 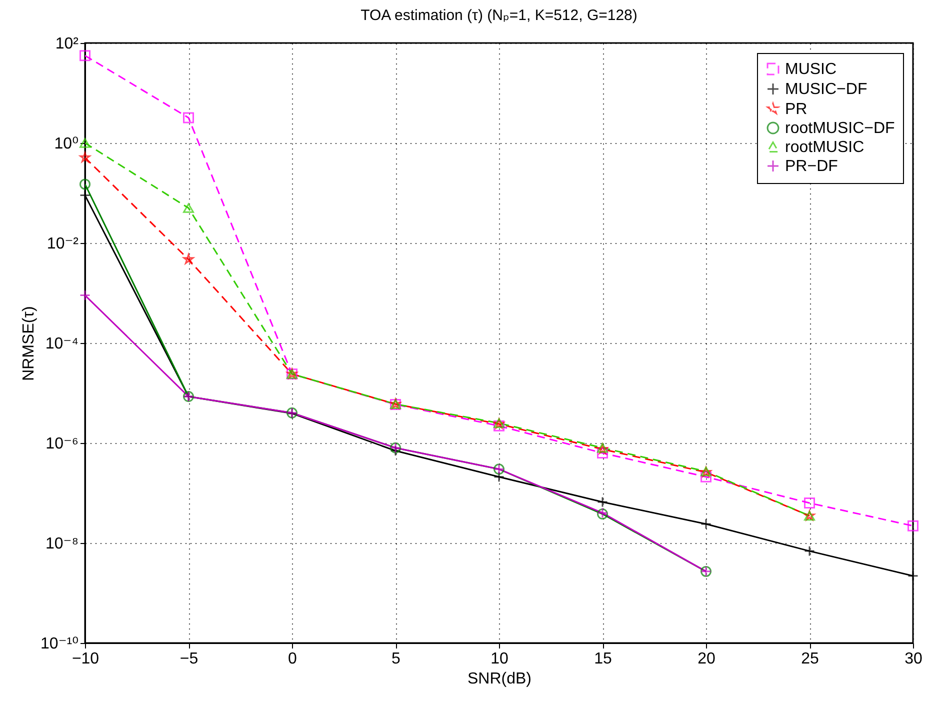 What do you see at coordinates (824, 147) in the screenshot?
I see `legend-label: rootMUSIC` at bounding box center [824, 147].